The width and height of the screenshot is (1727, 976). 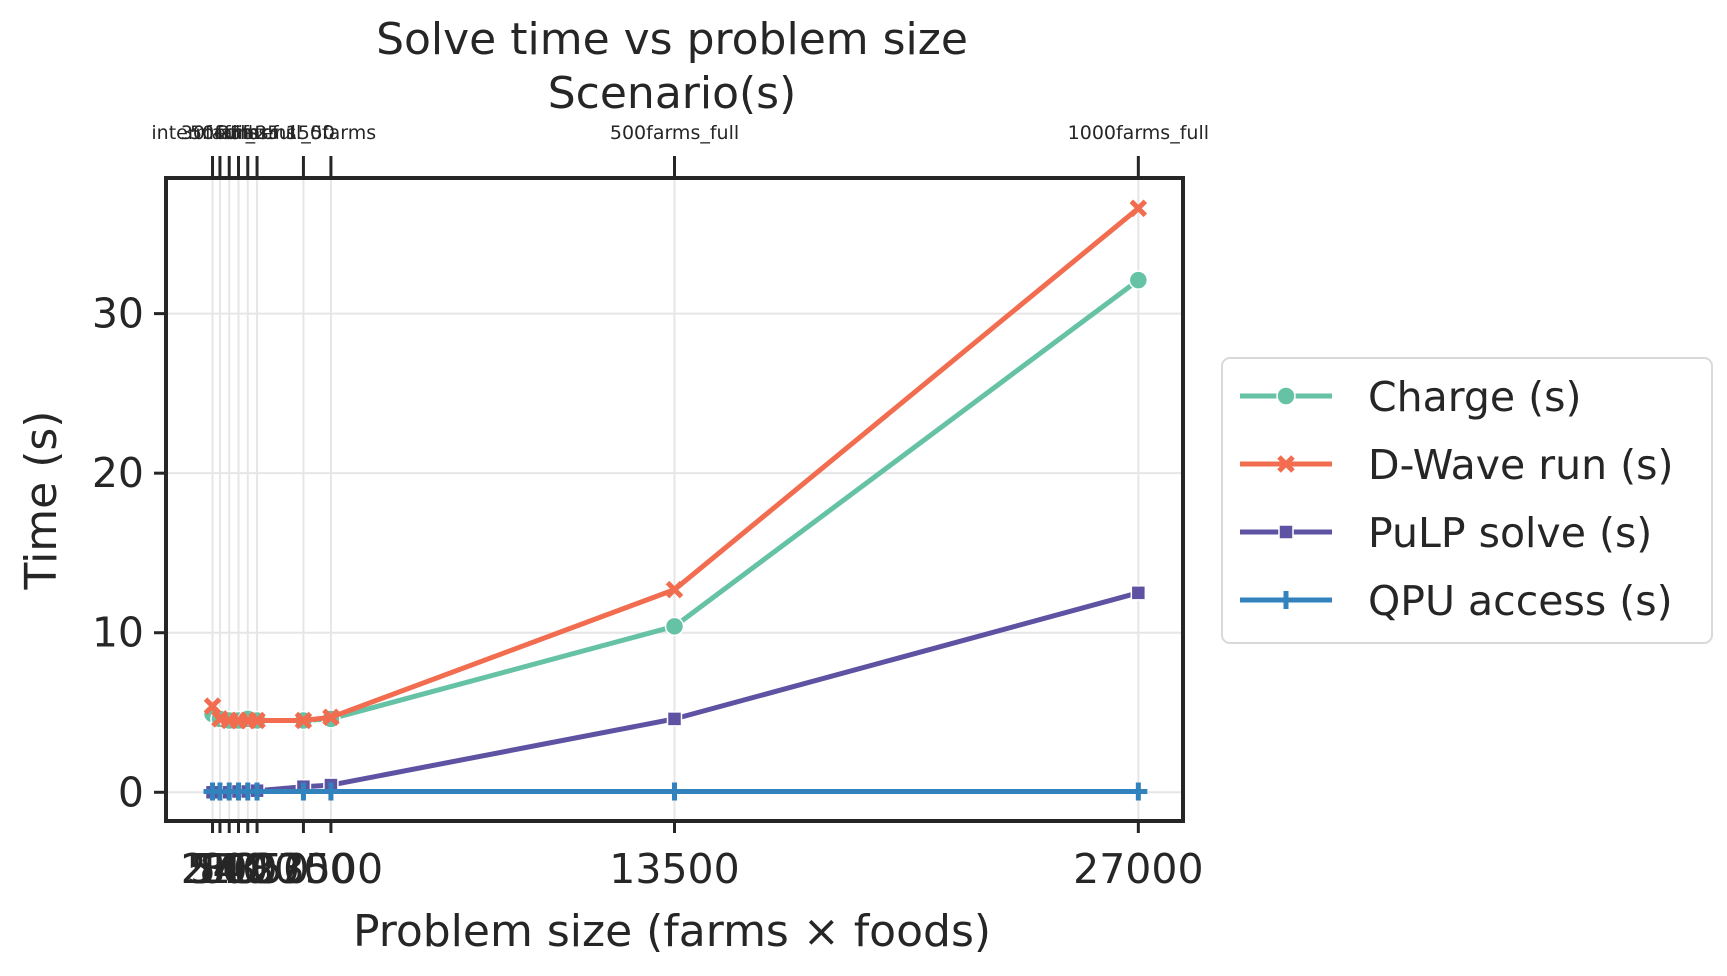 What do you see at coordinates (1475, 397) in the screenshot?
I see `legend-label: Charge (s)` at bounding box center [1475, 397].